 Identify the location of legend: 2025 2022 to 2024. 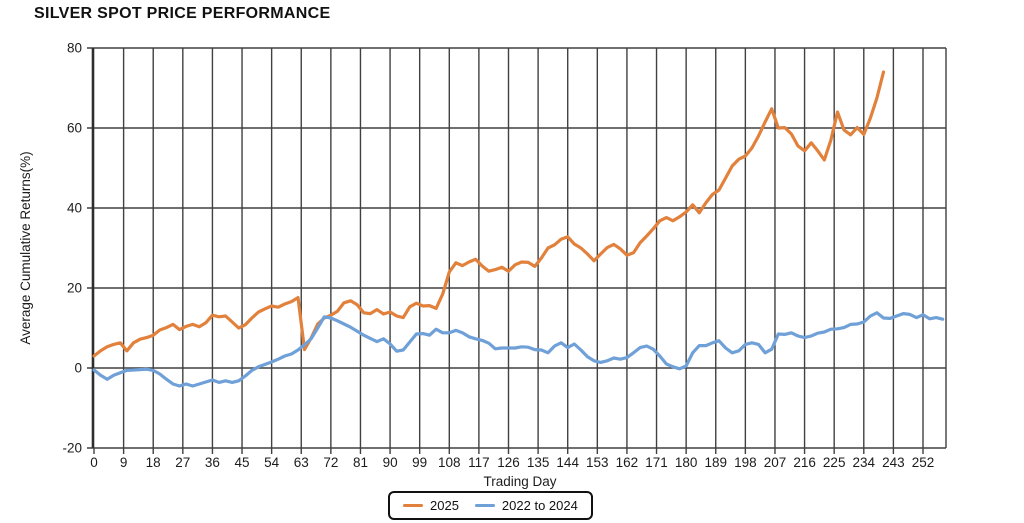
(490, 505).